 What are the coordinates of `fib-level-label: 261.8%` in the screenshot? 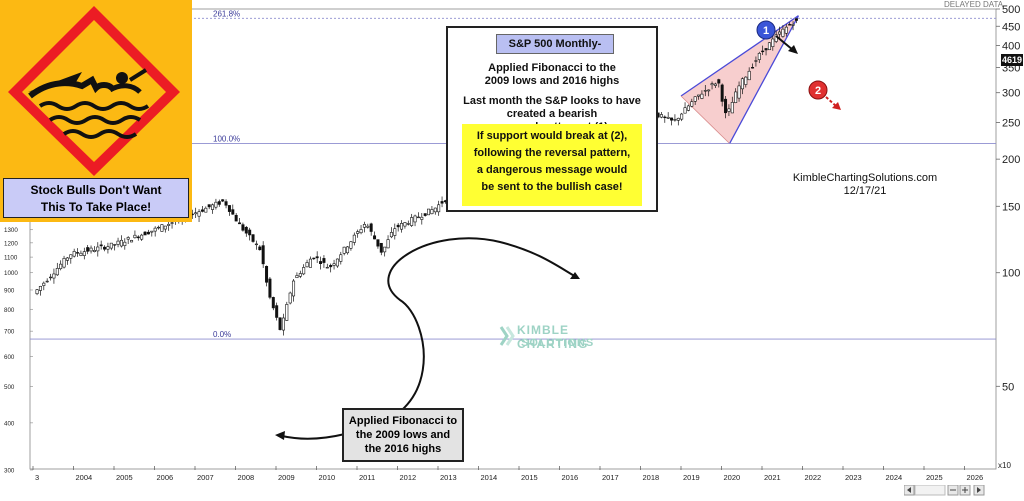 It's located at (226, 13).